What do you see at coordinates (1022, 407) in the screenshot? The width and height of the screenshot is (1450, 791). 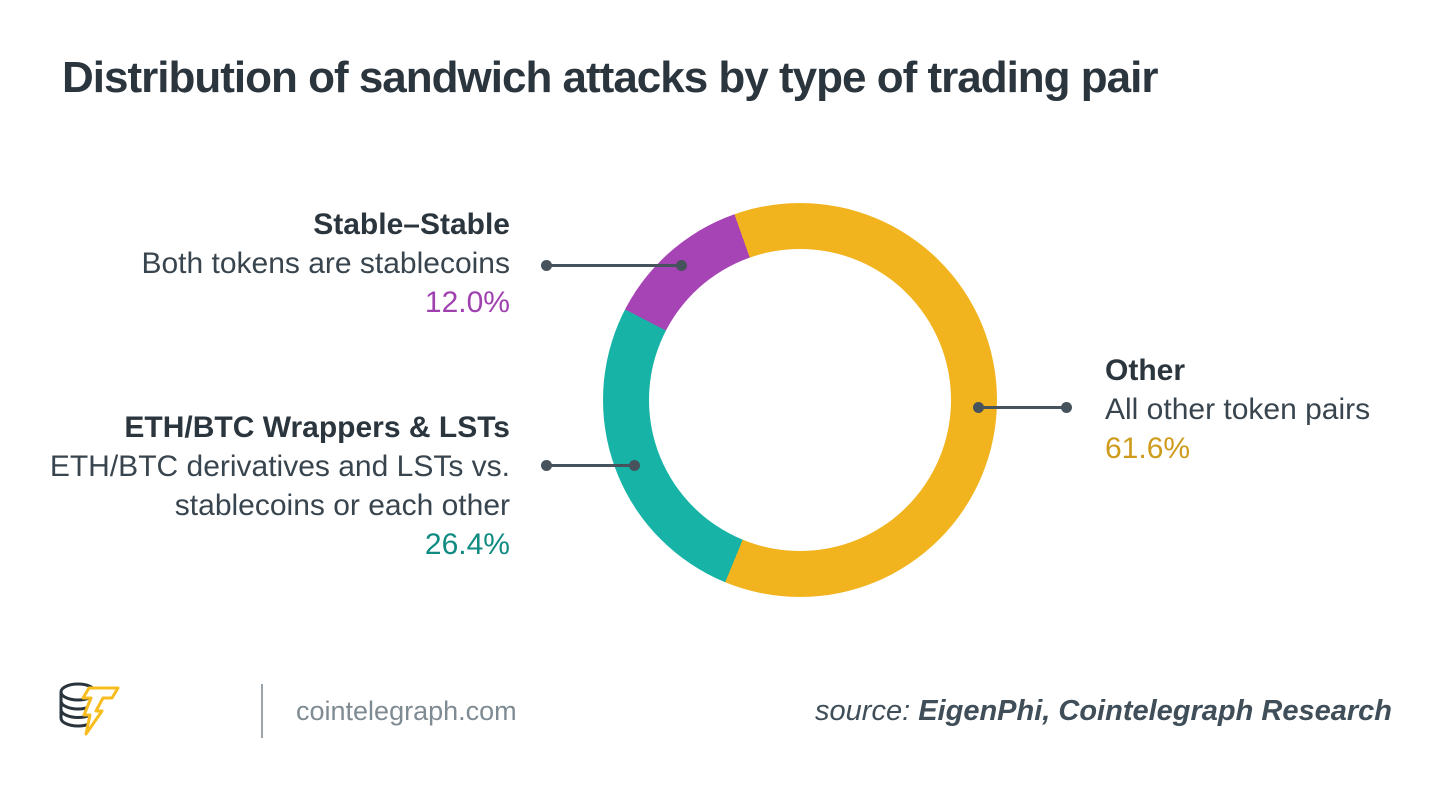 I see `leader-line-other` at bounding box center [1022, 407].